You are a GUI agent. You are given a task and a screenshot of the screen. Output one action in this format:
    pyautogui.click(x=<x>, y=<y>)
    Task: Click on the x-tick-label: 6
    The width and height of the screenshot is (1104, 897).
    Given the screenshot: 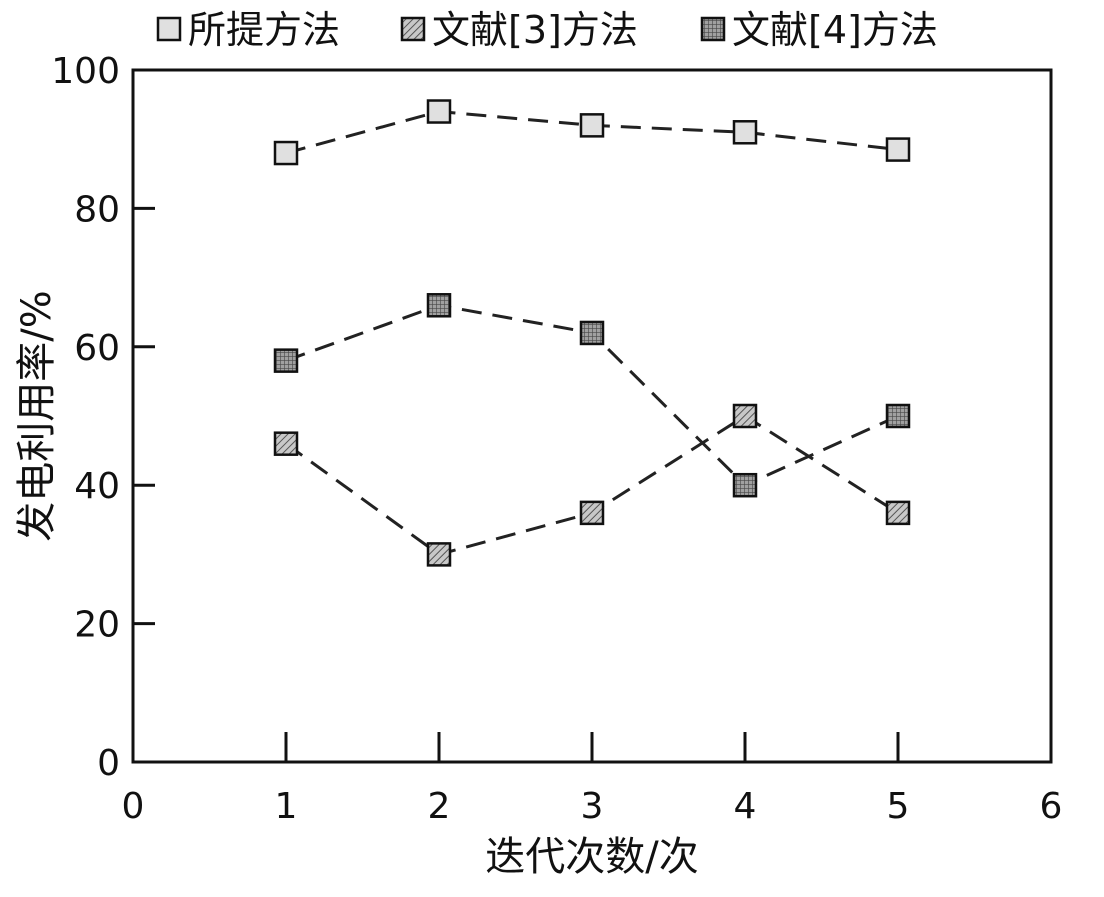 What is the action you would take?
    pyautogui.click(x=1051, y=806)
    